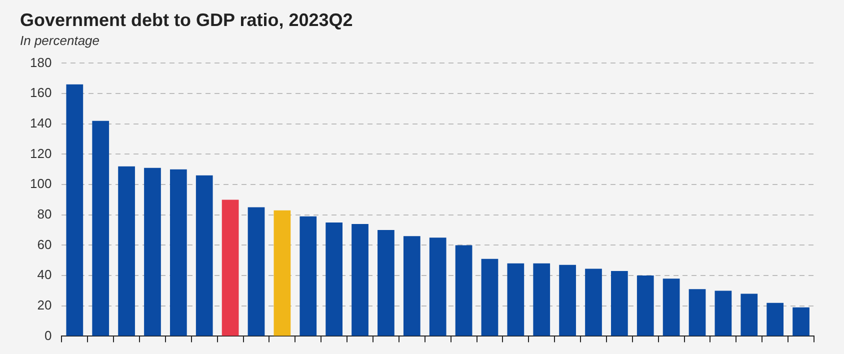 The image size is (844, 354). What do you see at coordinates (44, 244) in the screenshot?
I see `y-tick-label: 60` at bounding box center [44, 244].